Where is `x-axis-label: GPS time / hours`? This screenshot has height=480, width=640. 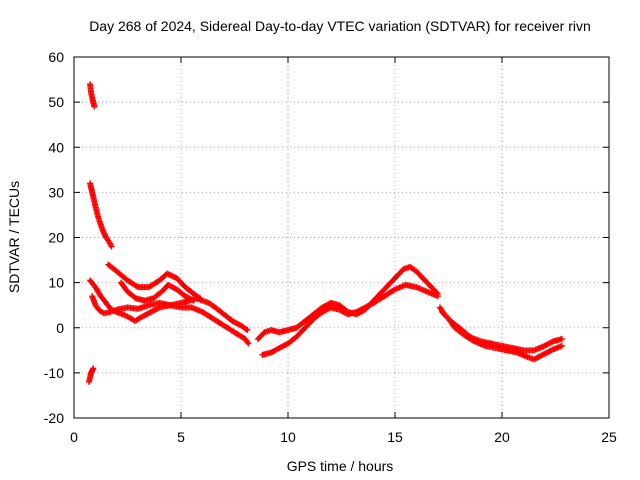
x-axis-label: GPS time / hours is located at coordinates (340, 466).